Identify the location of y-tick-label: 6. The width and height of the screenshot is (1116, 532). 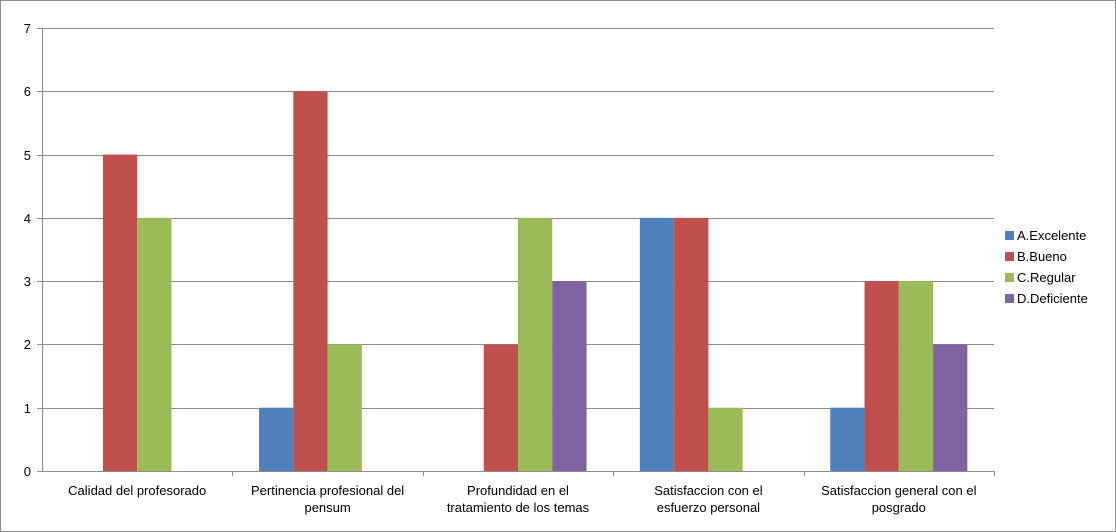
(27, 91).